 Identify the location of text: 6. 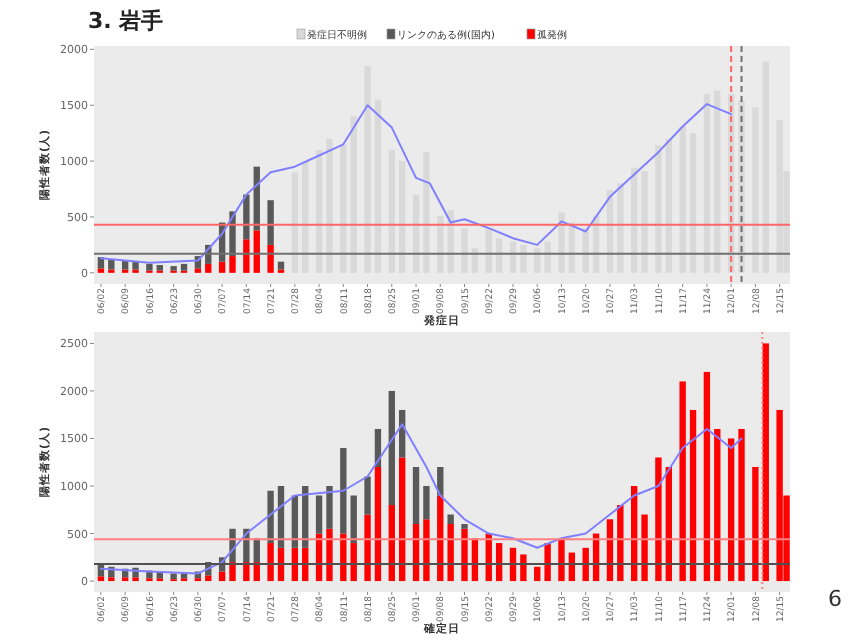
(835, 599).